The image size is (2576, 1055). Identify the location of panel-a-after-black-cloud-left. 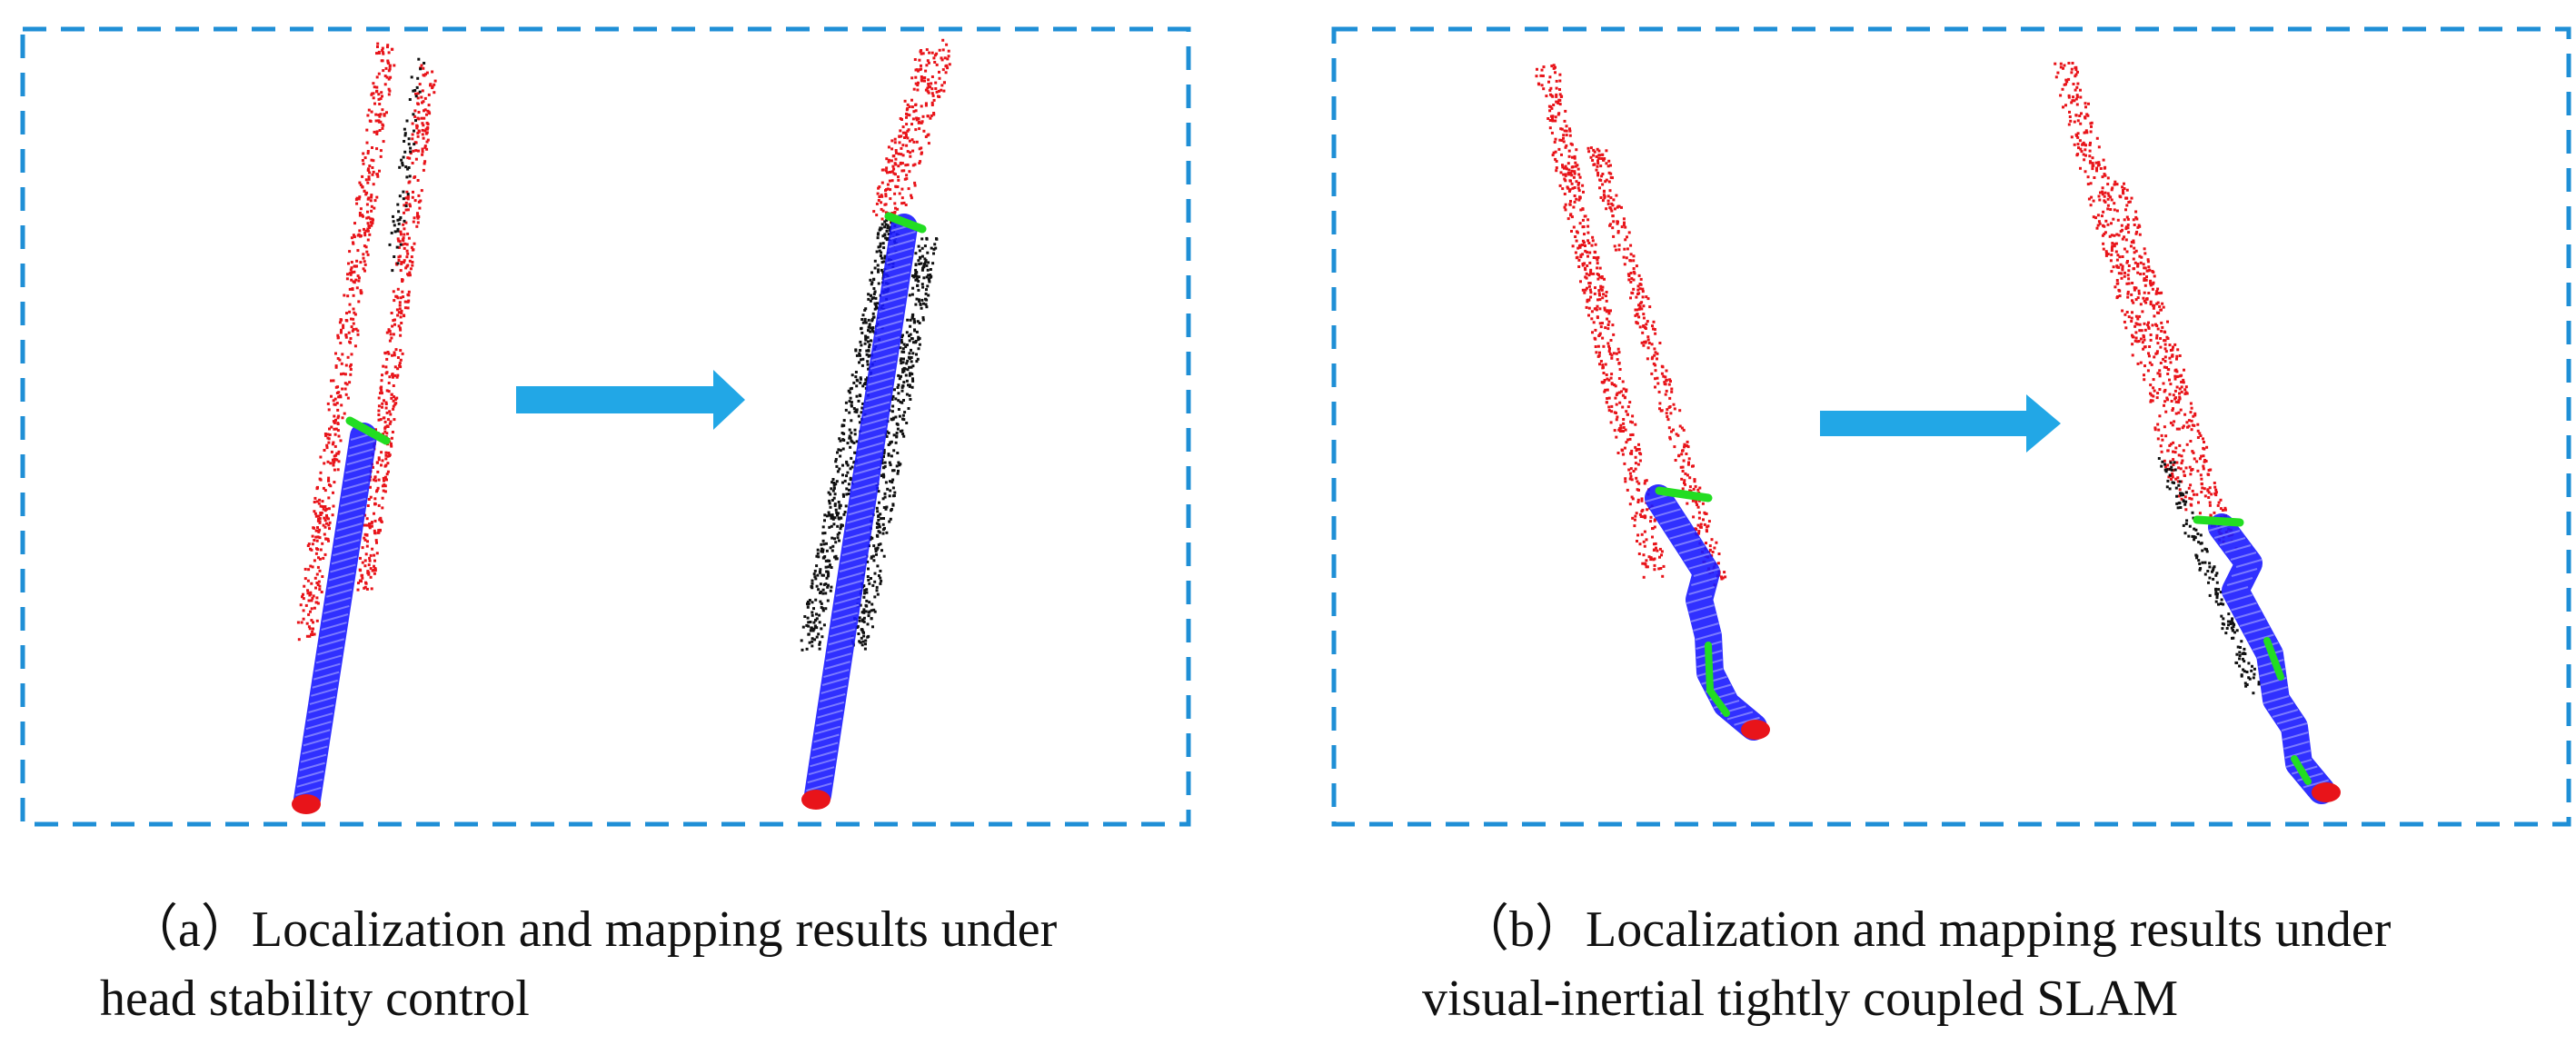
(852, 434).